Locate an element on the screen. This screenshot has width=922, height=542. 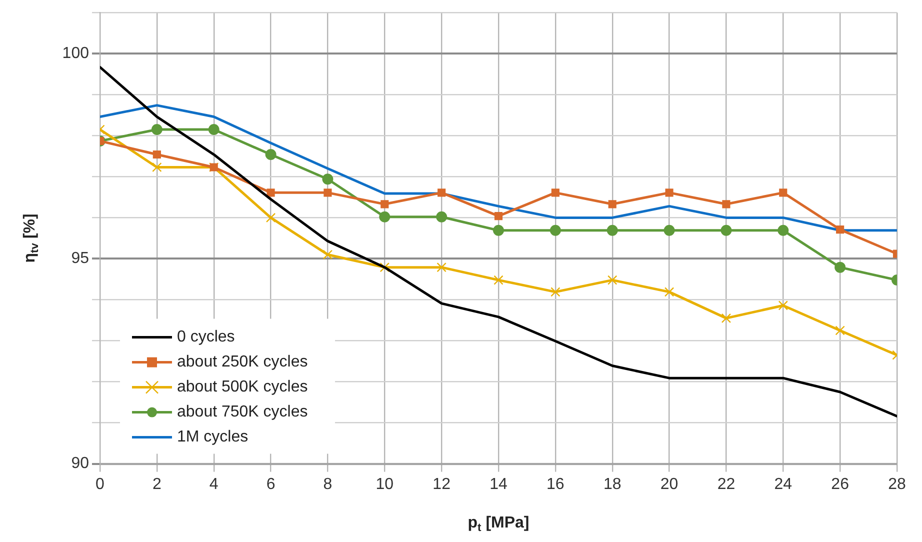
y-axis-title: ηtv [%] is located at coordinates (31, 238).